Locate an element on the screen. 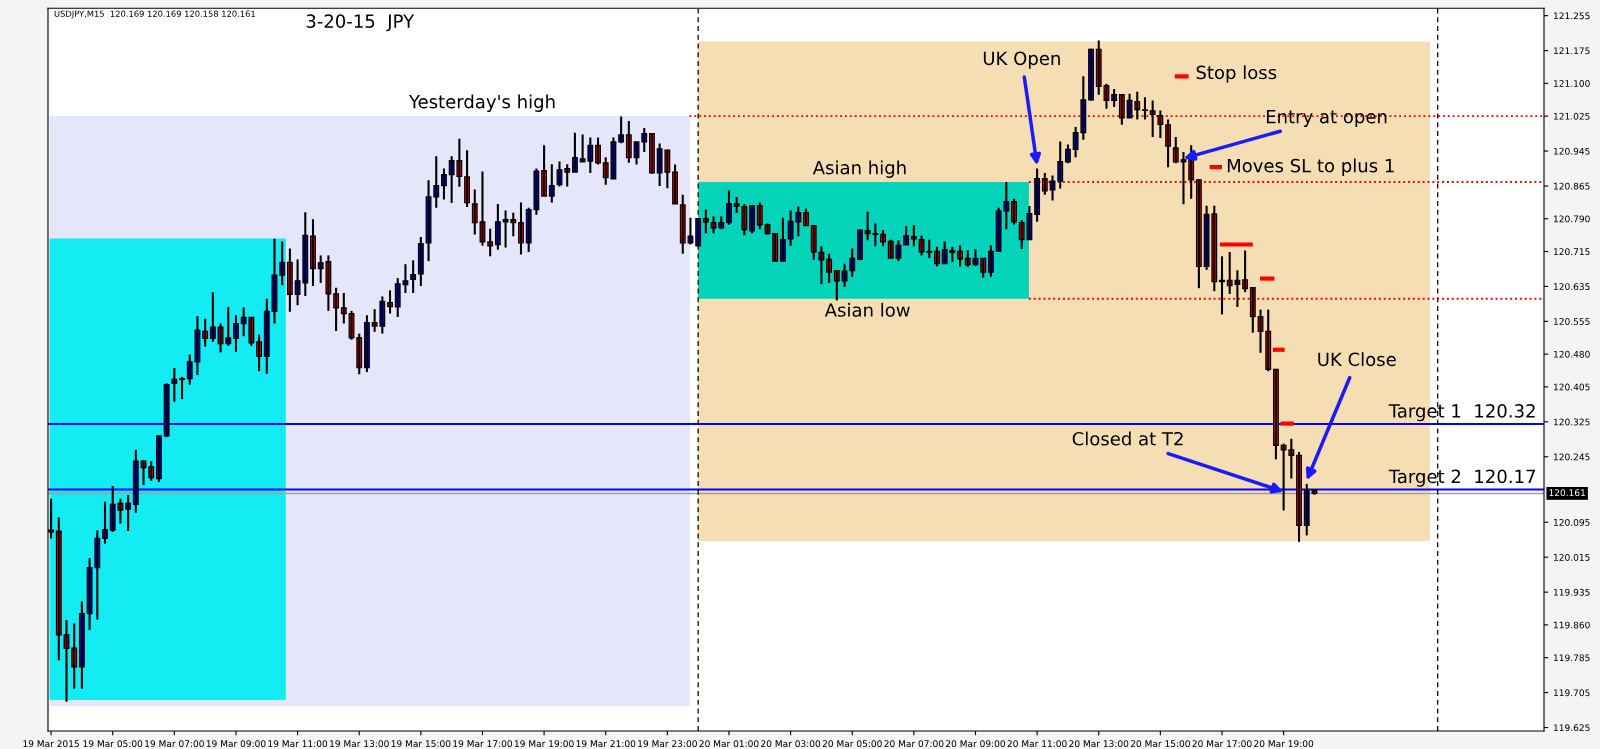 The width and height of the screenshot is (1600, 749). x-tick-label: 19 Mar 21:00 is located at coordinates (606, 744).